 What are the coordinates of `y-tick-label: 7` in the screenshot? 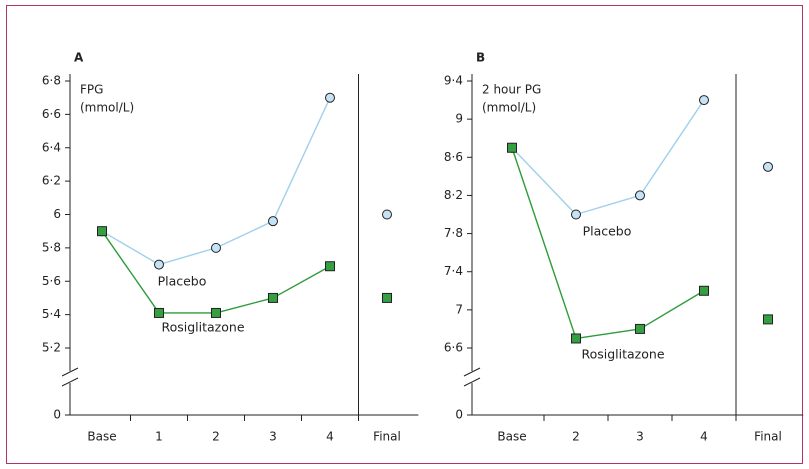 It's located at (459, 309).